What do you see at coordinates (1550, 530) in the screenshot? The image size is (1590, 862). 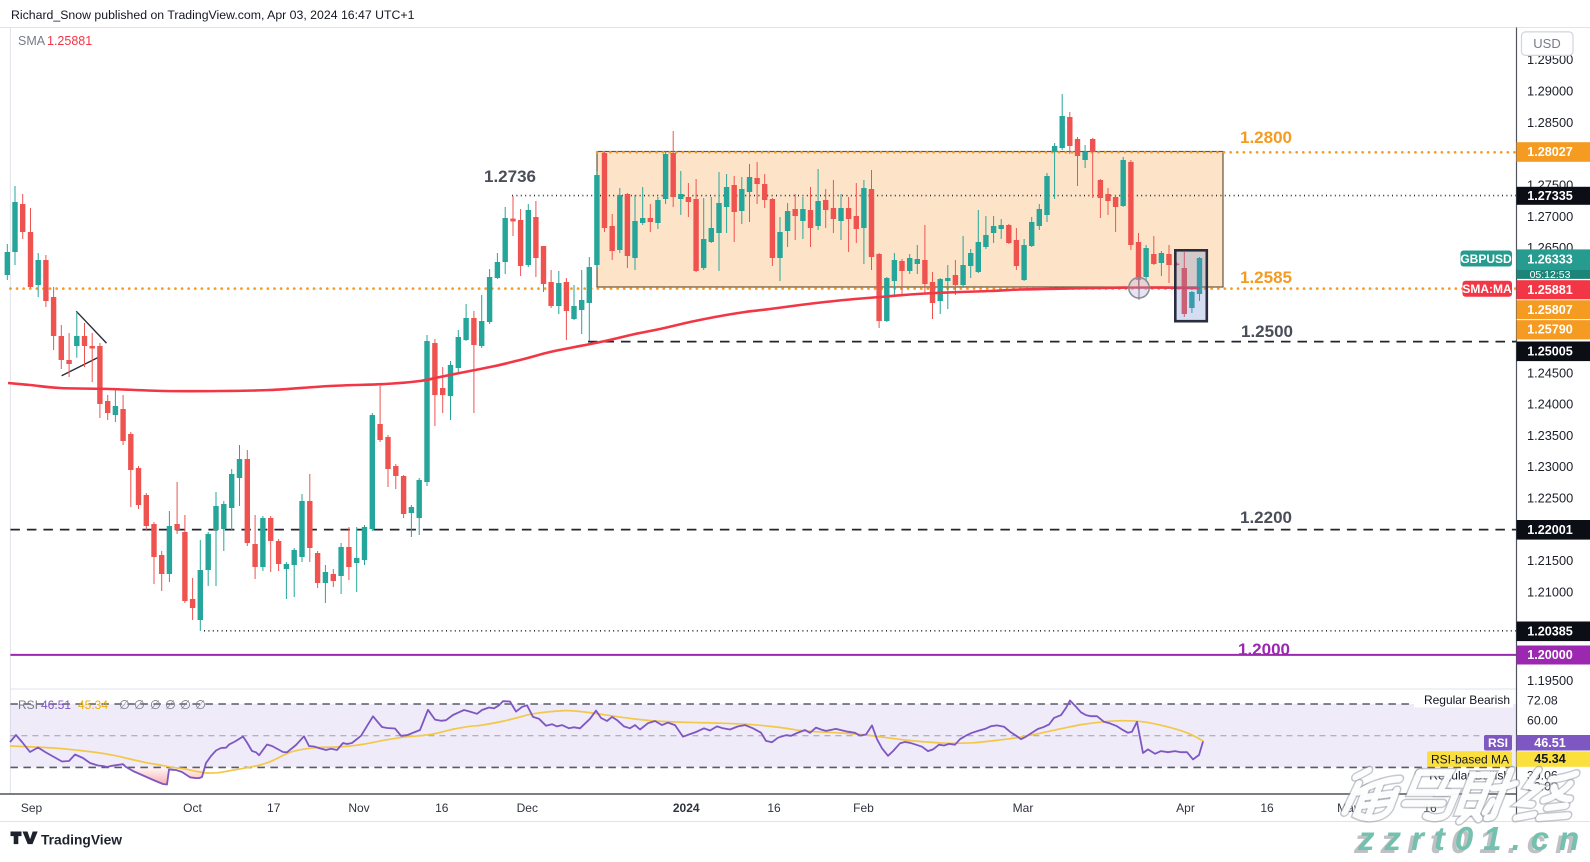 I see `svg-text: 1.22001` at bounding box center [1550, 530].